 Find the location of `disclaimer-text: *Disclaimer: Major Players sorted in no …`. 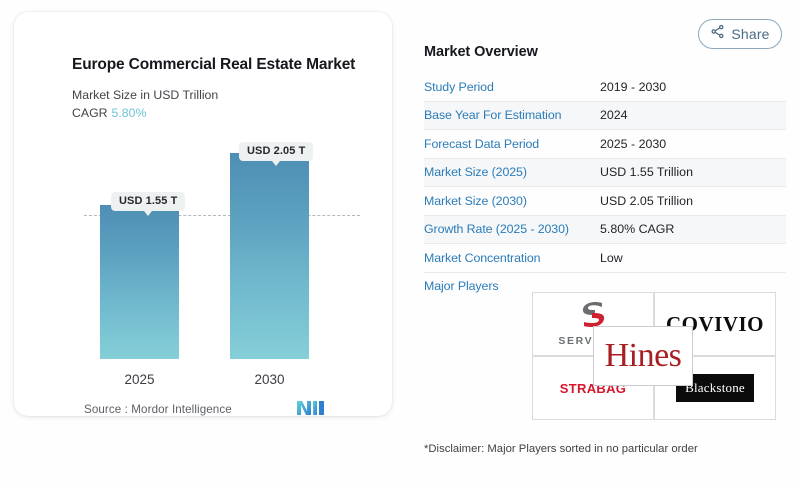

disclaimer-text: *Disclaimer: Major Players sorted in no … is located at coordinates (561, 449).